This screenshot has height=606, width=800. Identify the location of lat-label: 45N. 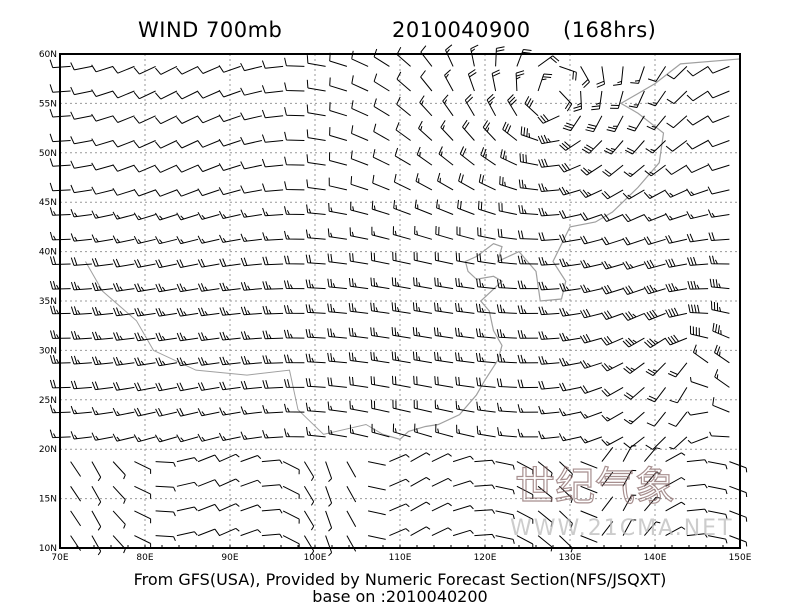
(48, 203).